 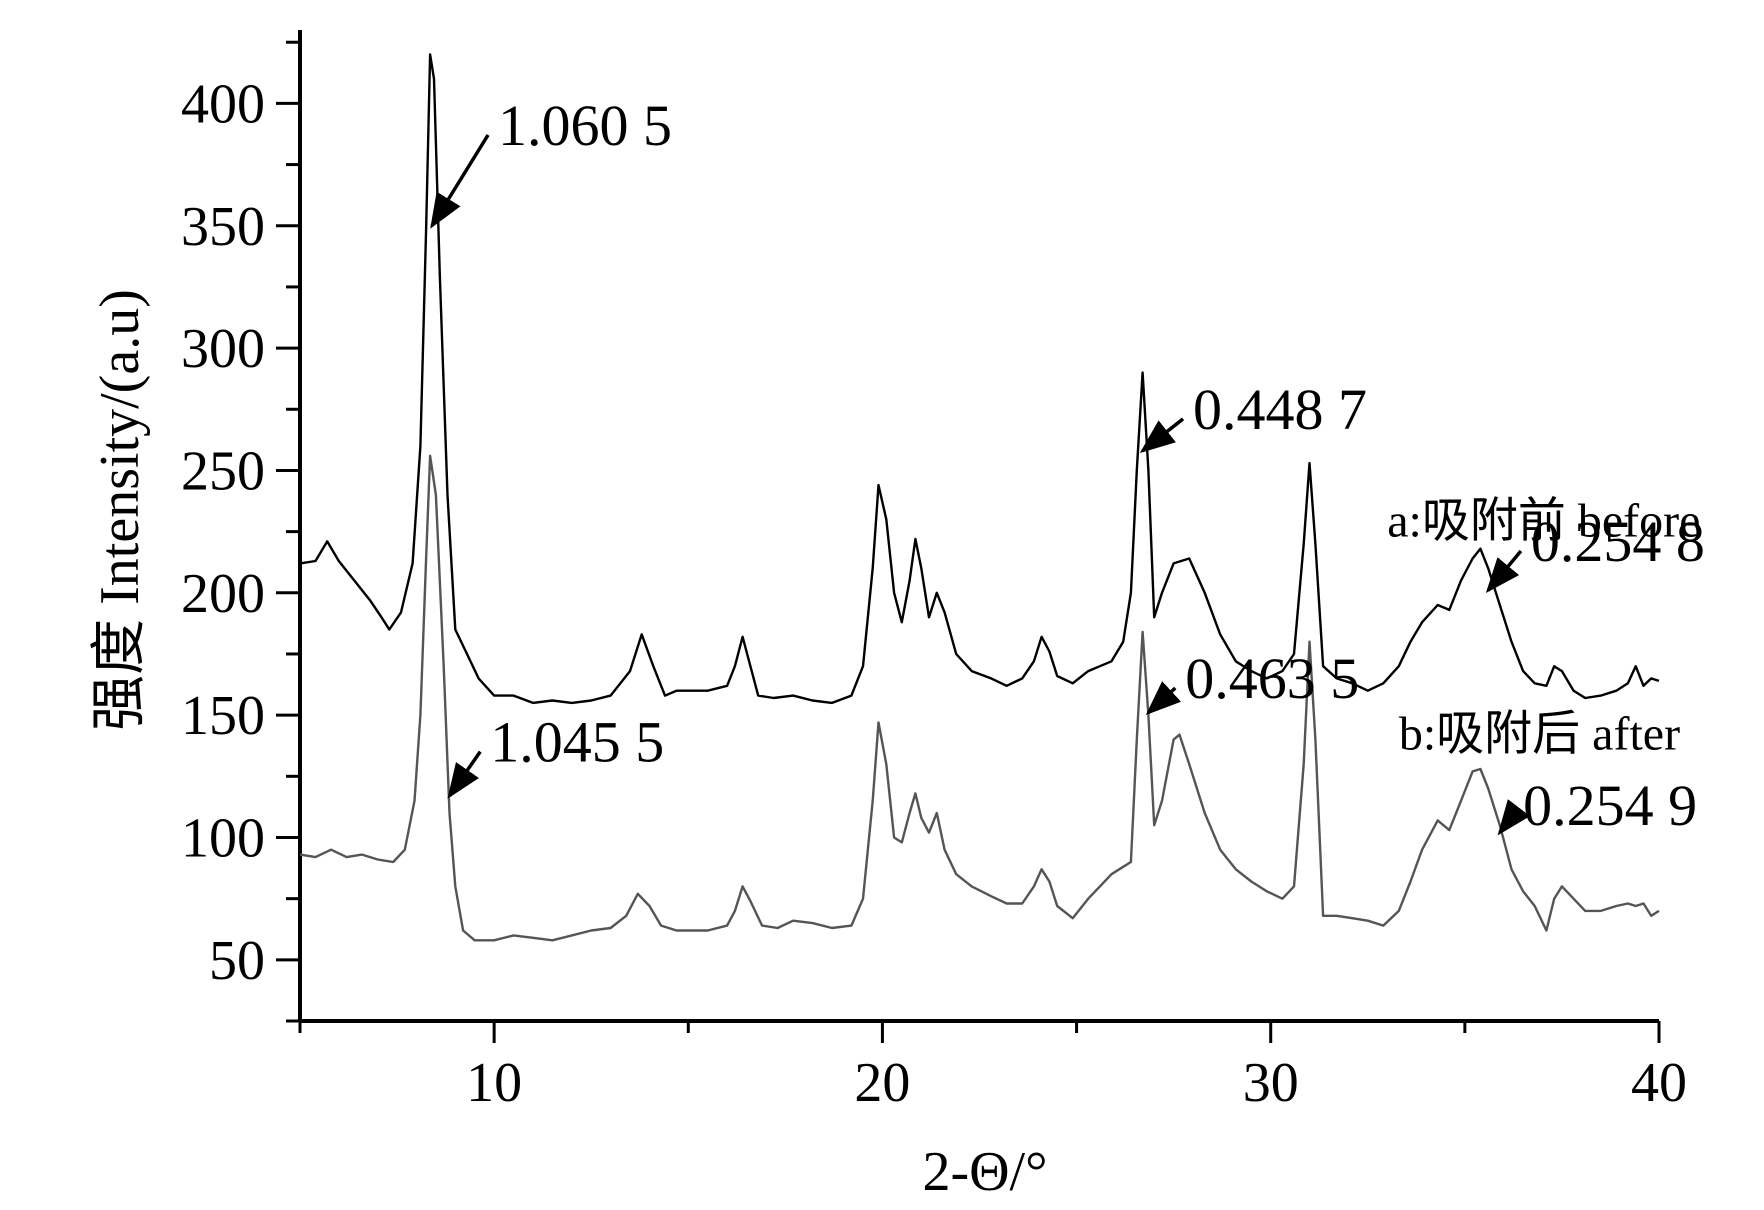 What do you see at coordinates (494, 1083) in the screenshot?
I see `x-tick-label: 10` at bounding box center [494, 1083].